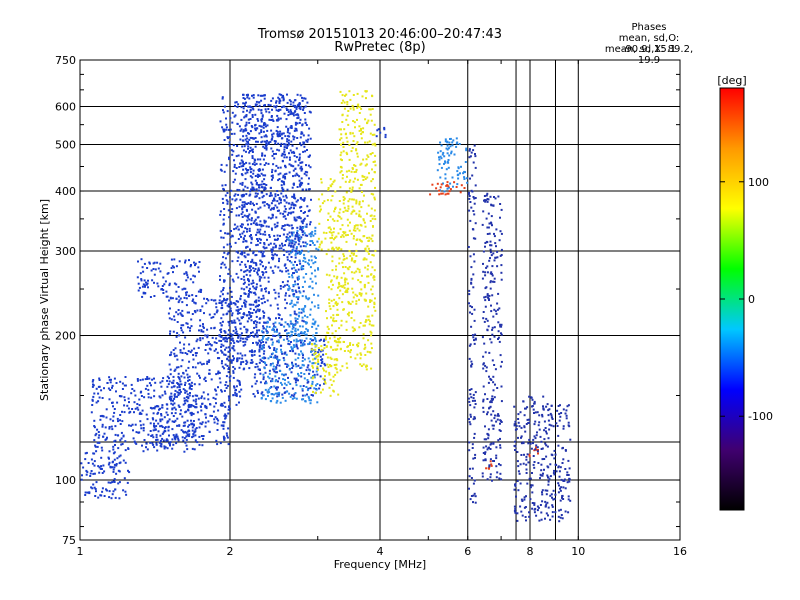 The width and height of the screenshot is (800, 600). What do you see at coordinates (65, 336) in the screenshot?
I see `y-tick-label: 200` at bounding box center [65, 336].